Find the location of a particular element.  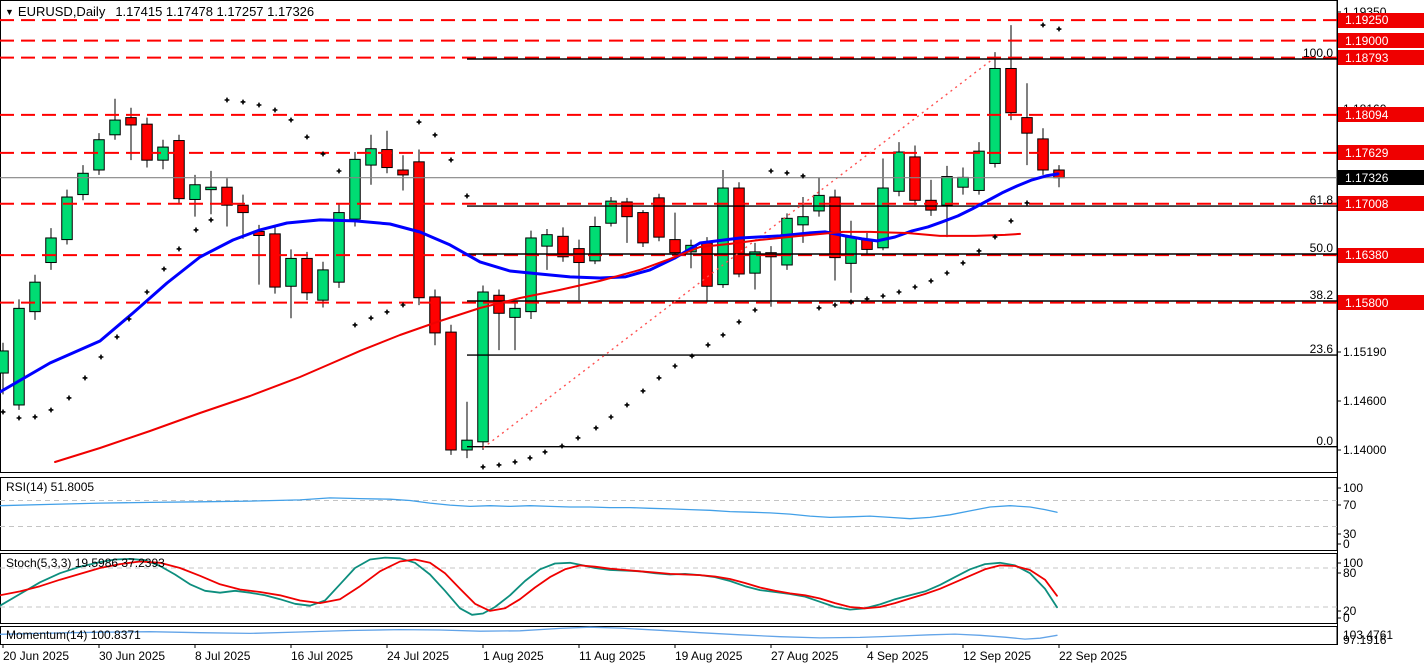

price-line-badge: 1.19250 is located at coordinates (1381, 20).